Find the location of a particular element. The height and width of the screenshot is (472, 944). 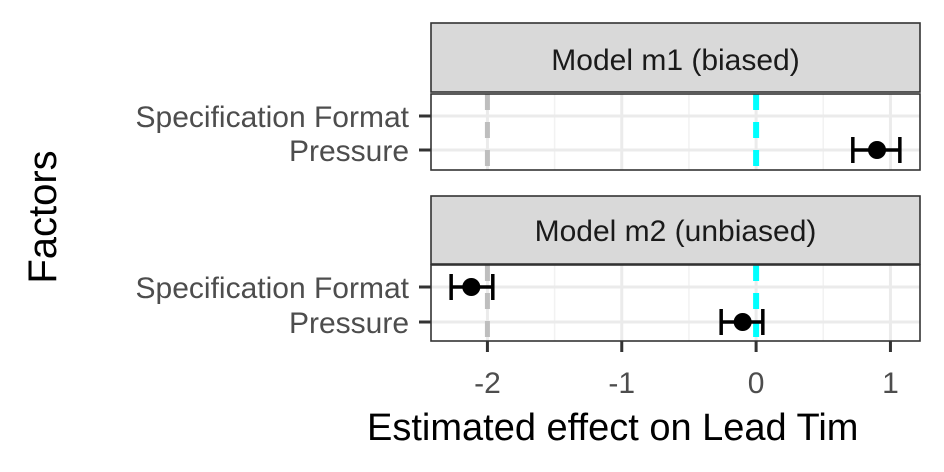

y-axis-title: Factors is located at coordinates (43, 216).